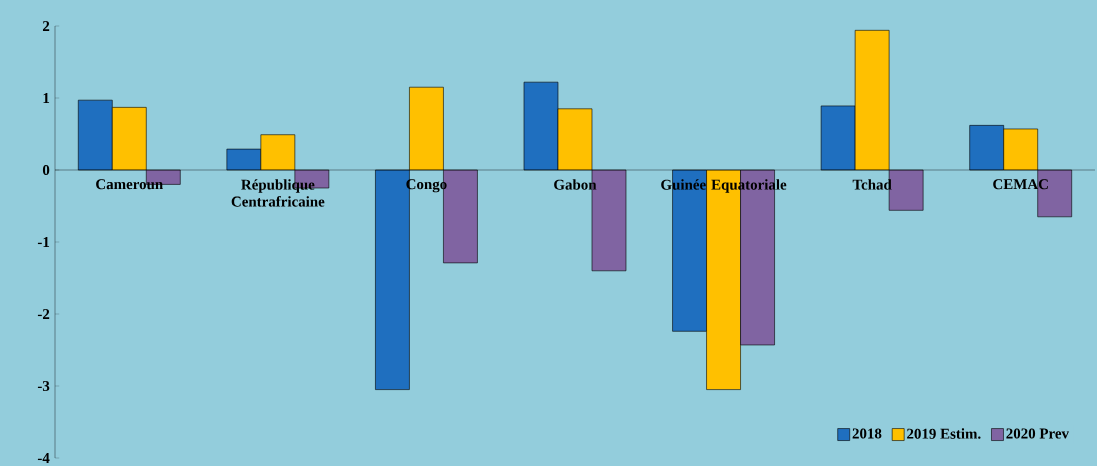 Image resolution: width=1097 pixels, height=466 pixels. Describe the element at coordinates (46, 26) in the screenshot. I see `y-tick-label: 2` at that location.